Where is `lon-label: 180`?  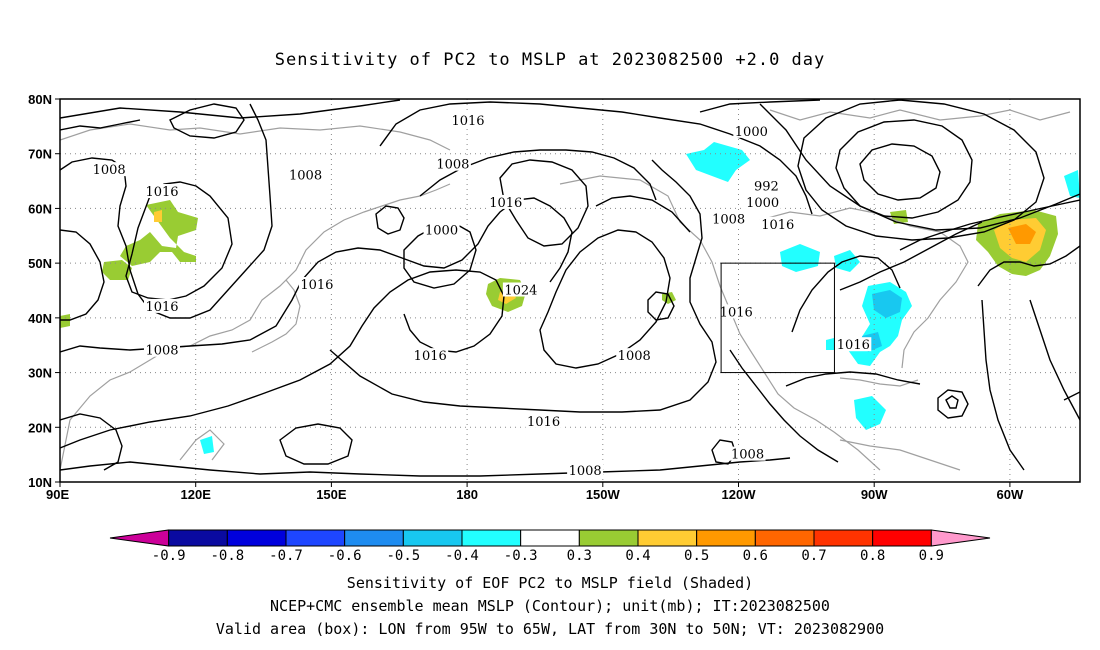 lon-label: 180 is located at coordinates (467, 494).